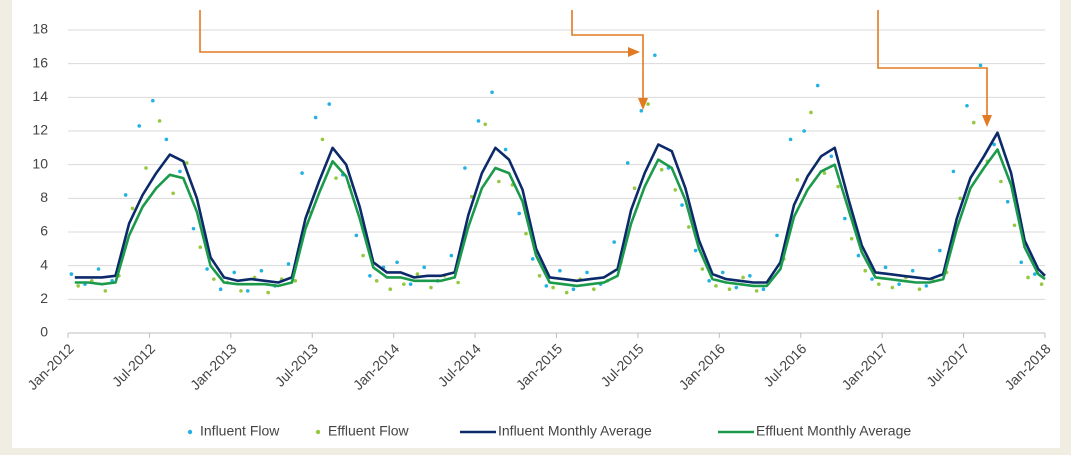 This screenshot has height=455, width=1071. I want to click on y-tick-label: 10, so click(40, 163).